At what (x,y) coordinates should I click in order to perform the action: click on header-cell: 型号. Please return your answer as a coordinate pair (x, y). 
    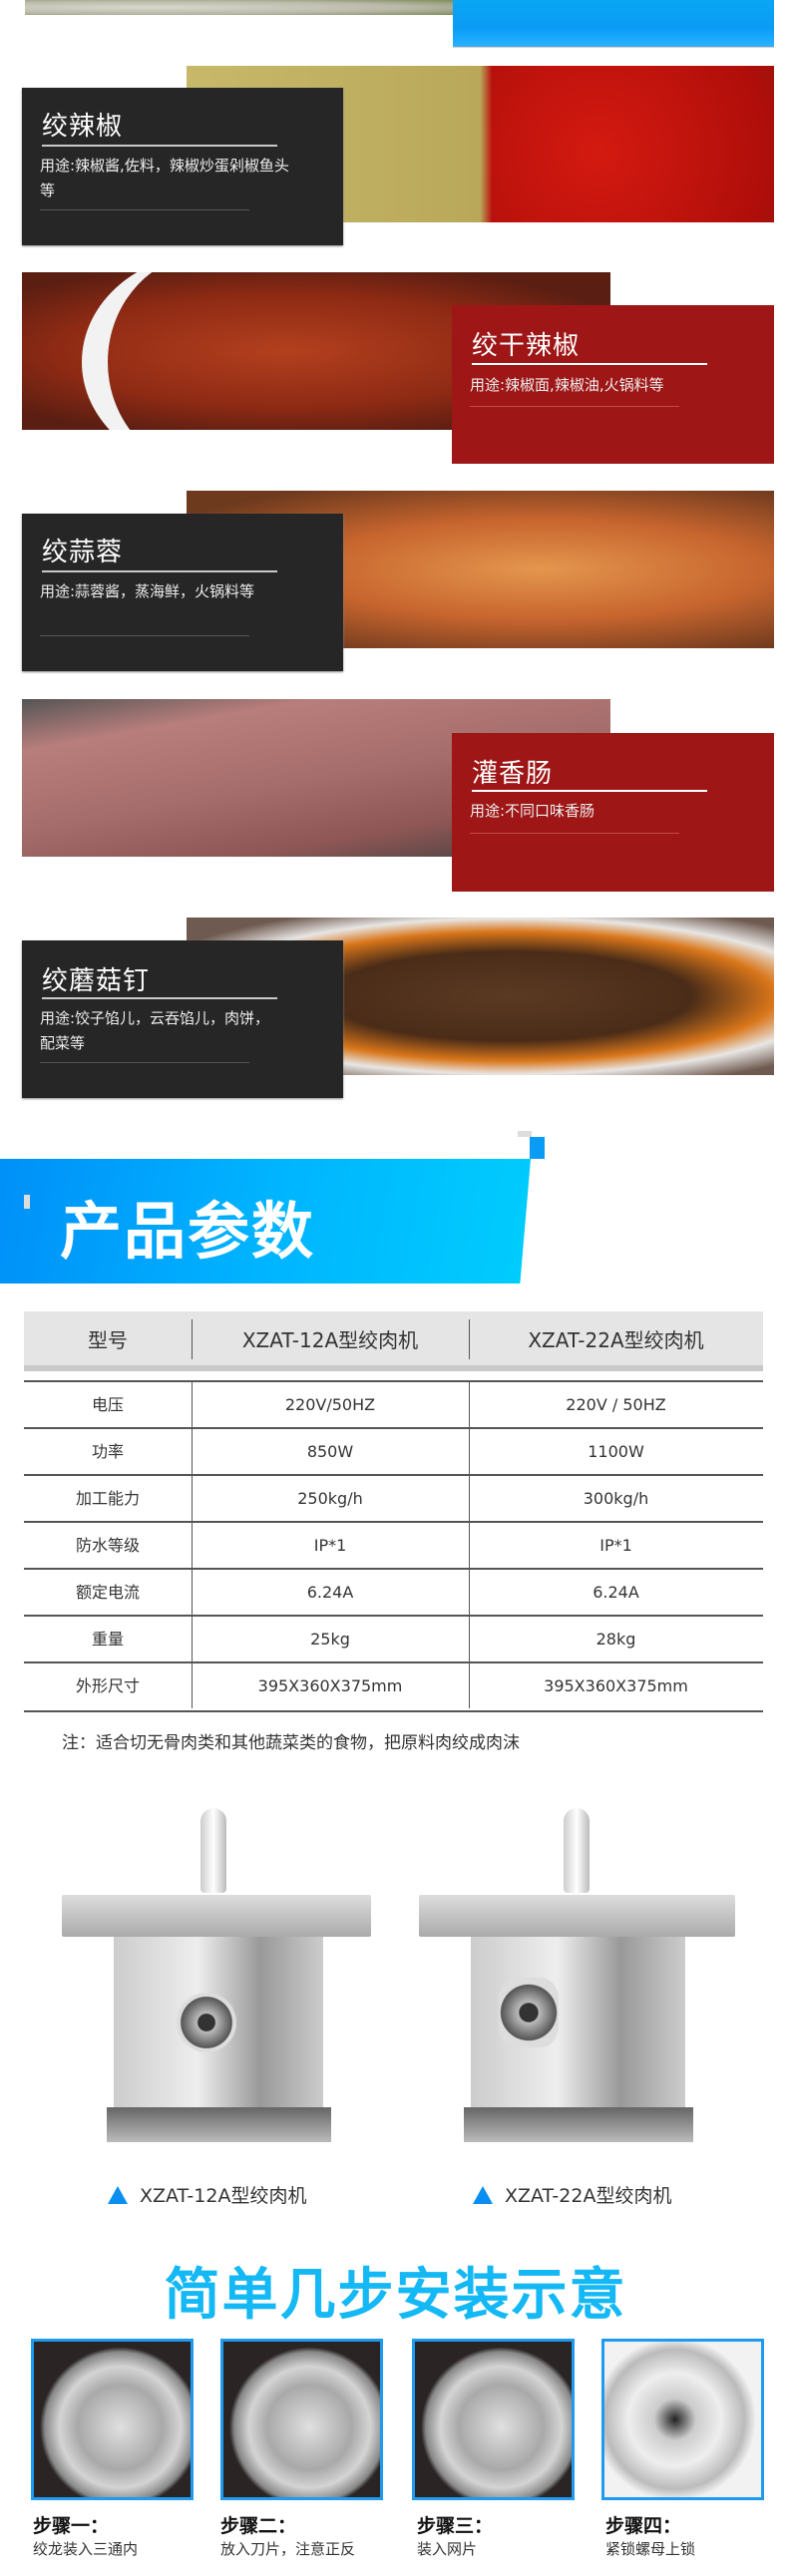
    Looking at the image, I should click on (108, 1340).